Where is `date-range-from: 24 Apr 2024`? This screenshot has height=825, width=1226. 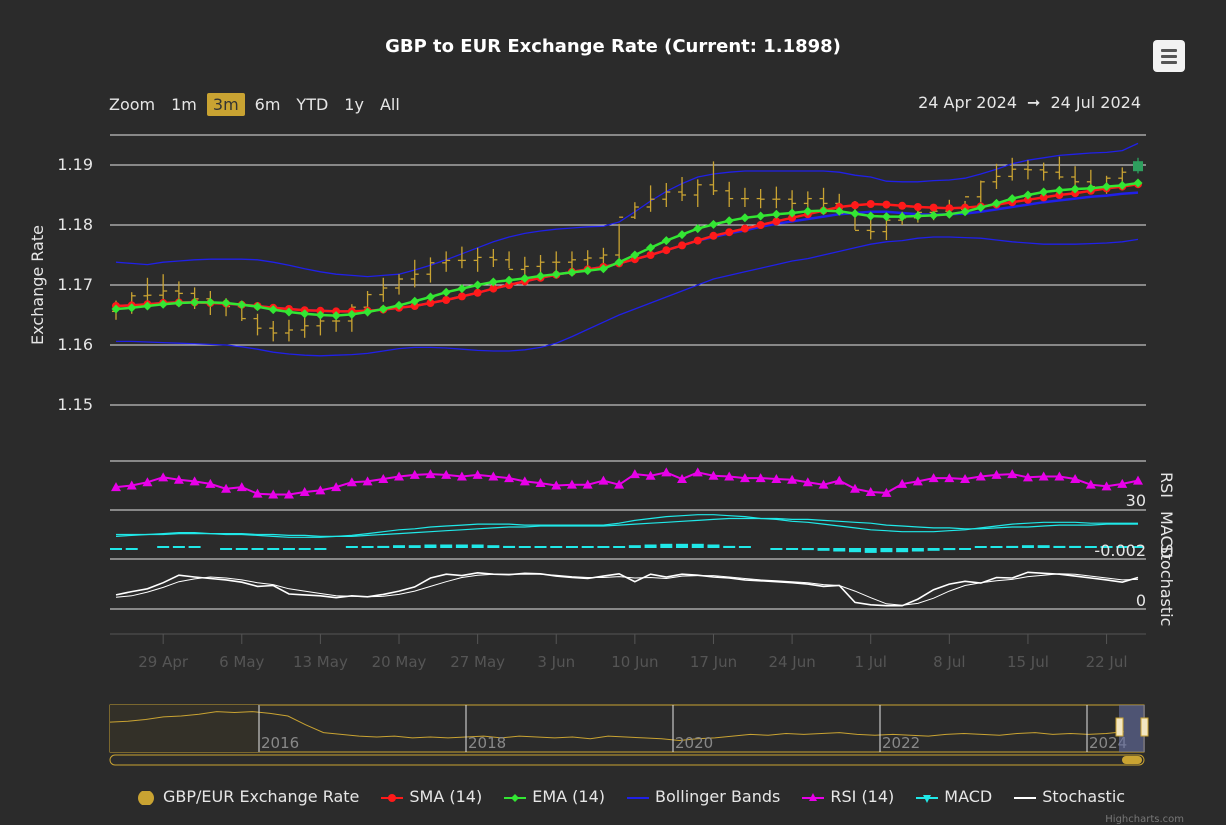
date-range-from: 24 Apr 2024 is located at coordinates (968, 102).